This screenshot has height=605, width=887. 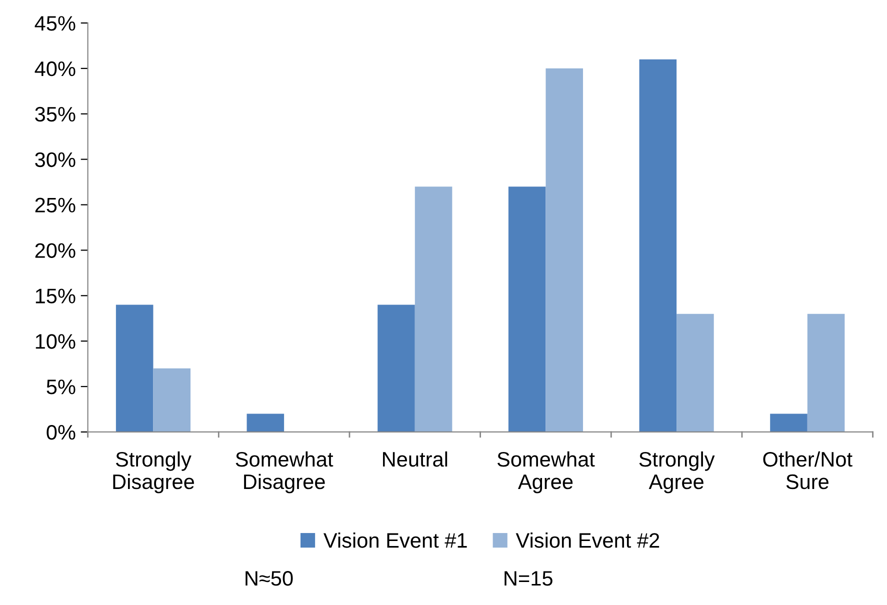 I want to click on legend-label: Vision Event #2, so click(x=588, y=540).